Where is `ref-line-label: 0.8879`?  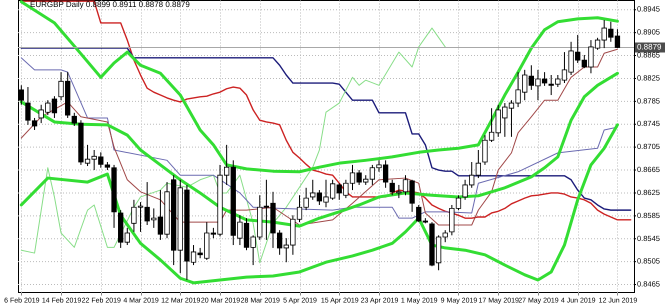 ref-line-label: 0.8879 is located at coordinates (649, 47).